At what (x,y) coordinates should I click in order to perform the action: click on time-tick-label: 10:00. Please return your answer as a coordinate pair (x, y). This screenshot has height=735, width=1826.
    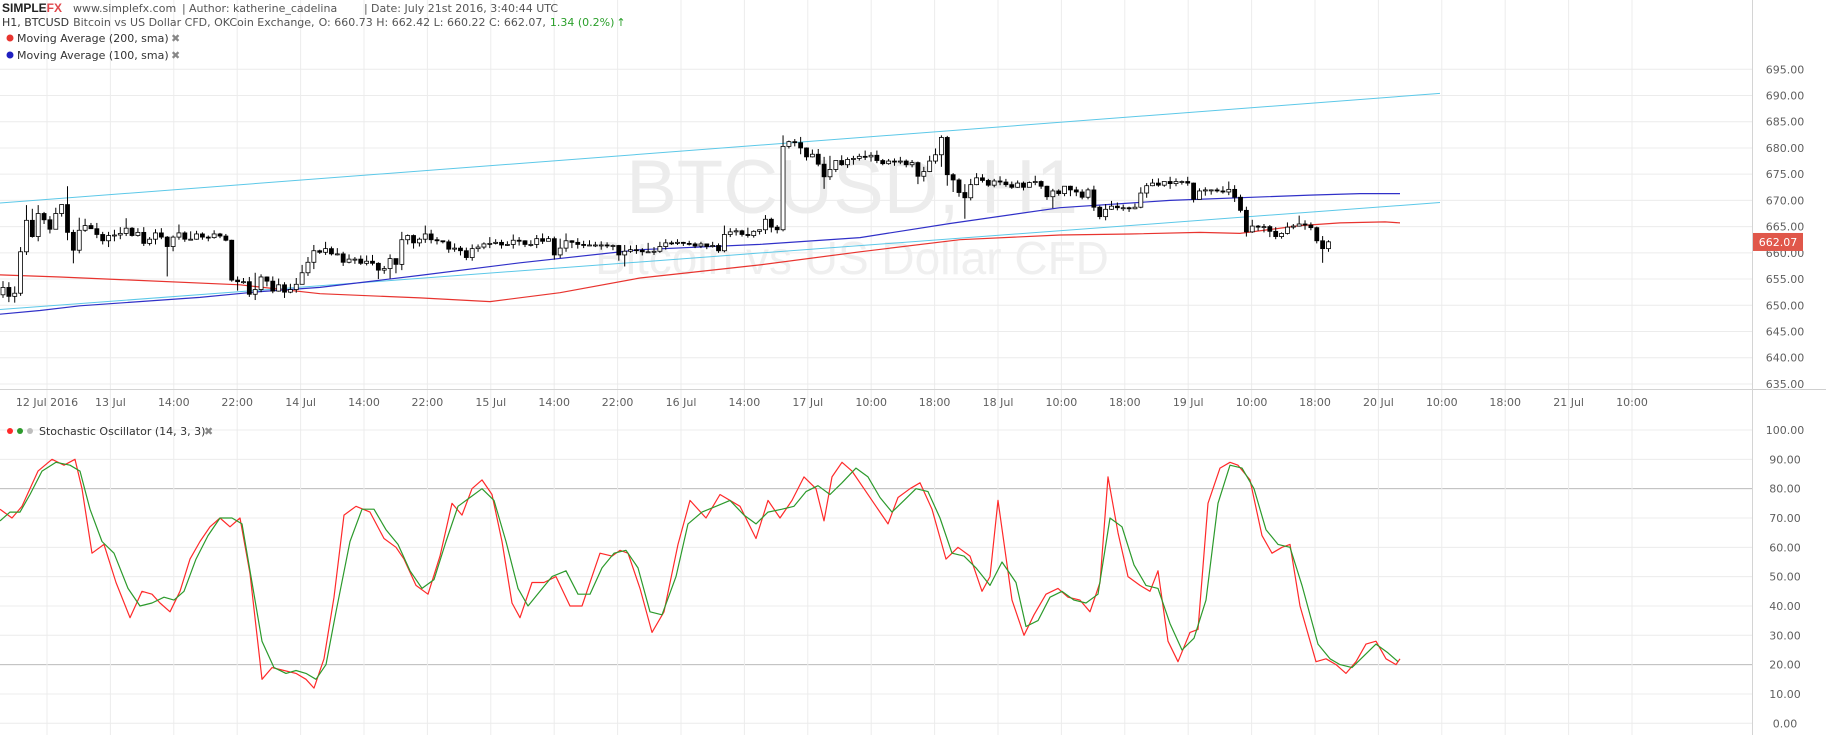
    Looking at the image, I should click on (1442, 402).